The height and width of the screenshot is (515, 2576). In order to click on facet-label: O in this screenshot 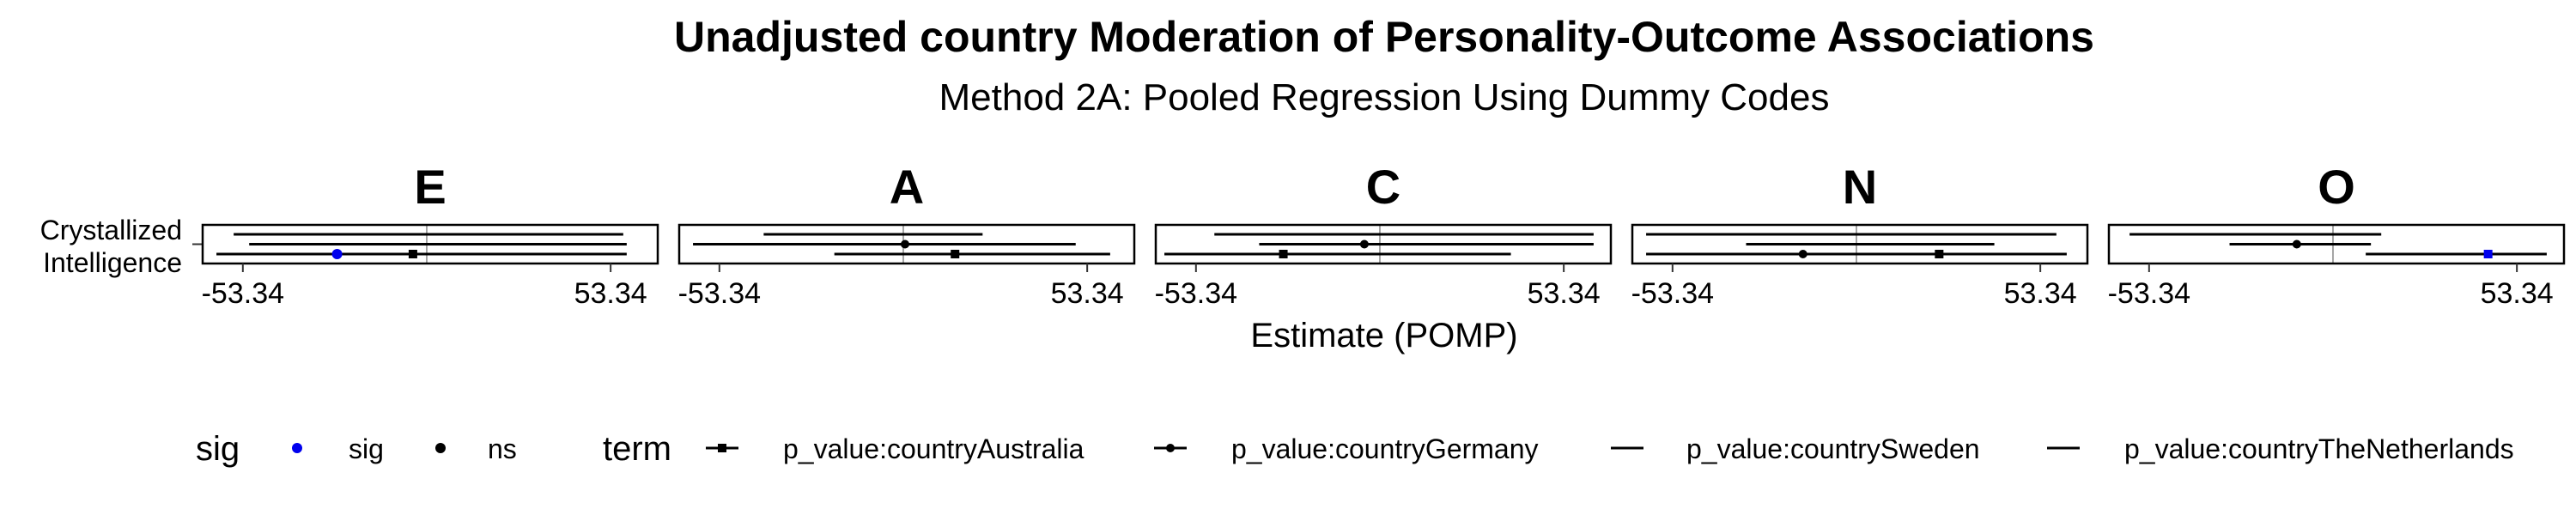, I will do `click(2336, 187)`.